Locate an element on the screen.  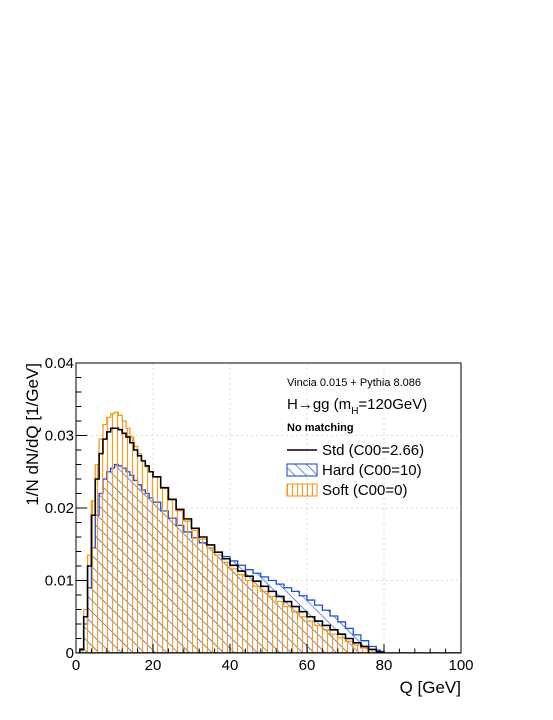
y-tick-label: 0.02 is located at coordinates (59, 508).